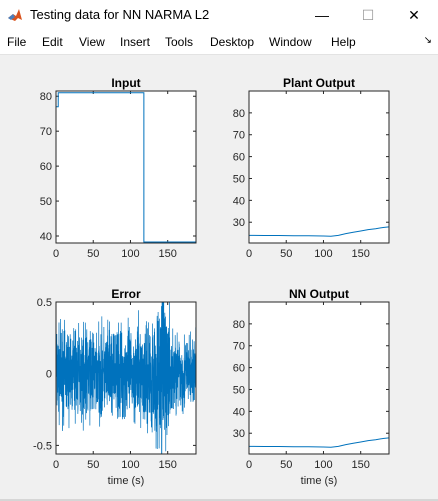  Describe the element at coordinates (414, 15) in the screenshot. I see `close-button: ✕` at that location.